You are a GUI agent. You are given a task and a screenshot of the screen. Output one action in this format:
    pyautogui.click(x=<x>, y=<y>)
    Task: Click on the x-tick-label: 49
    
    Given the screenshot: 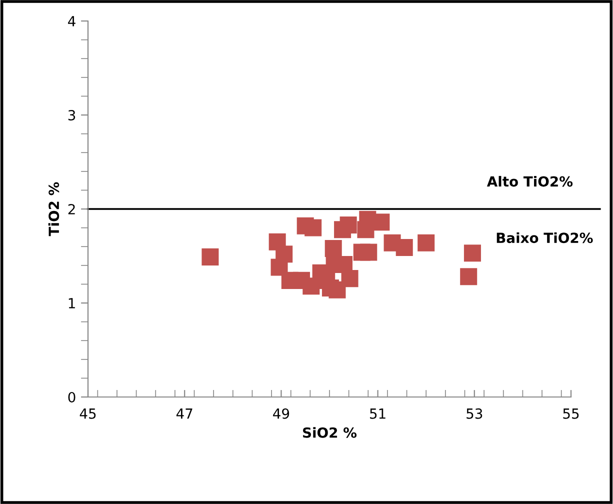 What is the action you would take?
    pyautogui.click(x=281, y=413)
    